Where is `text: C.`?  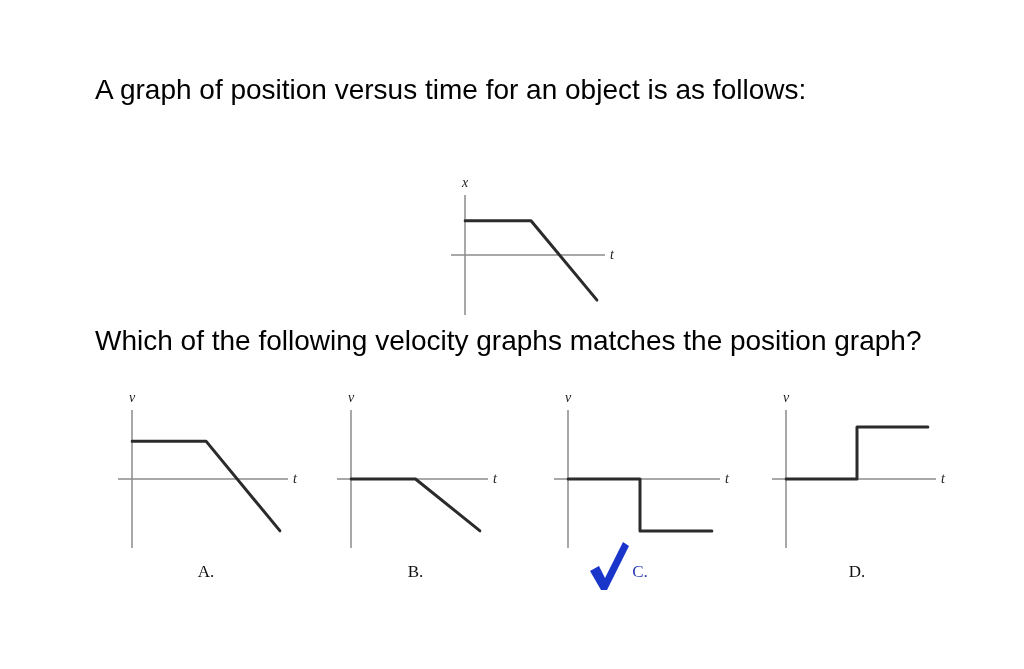 text: C. is located at coordinates (640, 572).